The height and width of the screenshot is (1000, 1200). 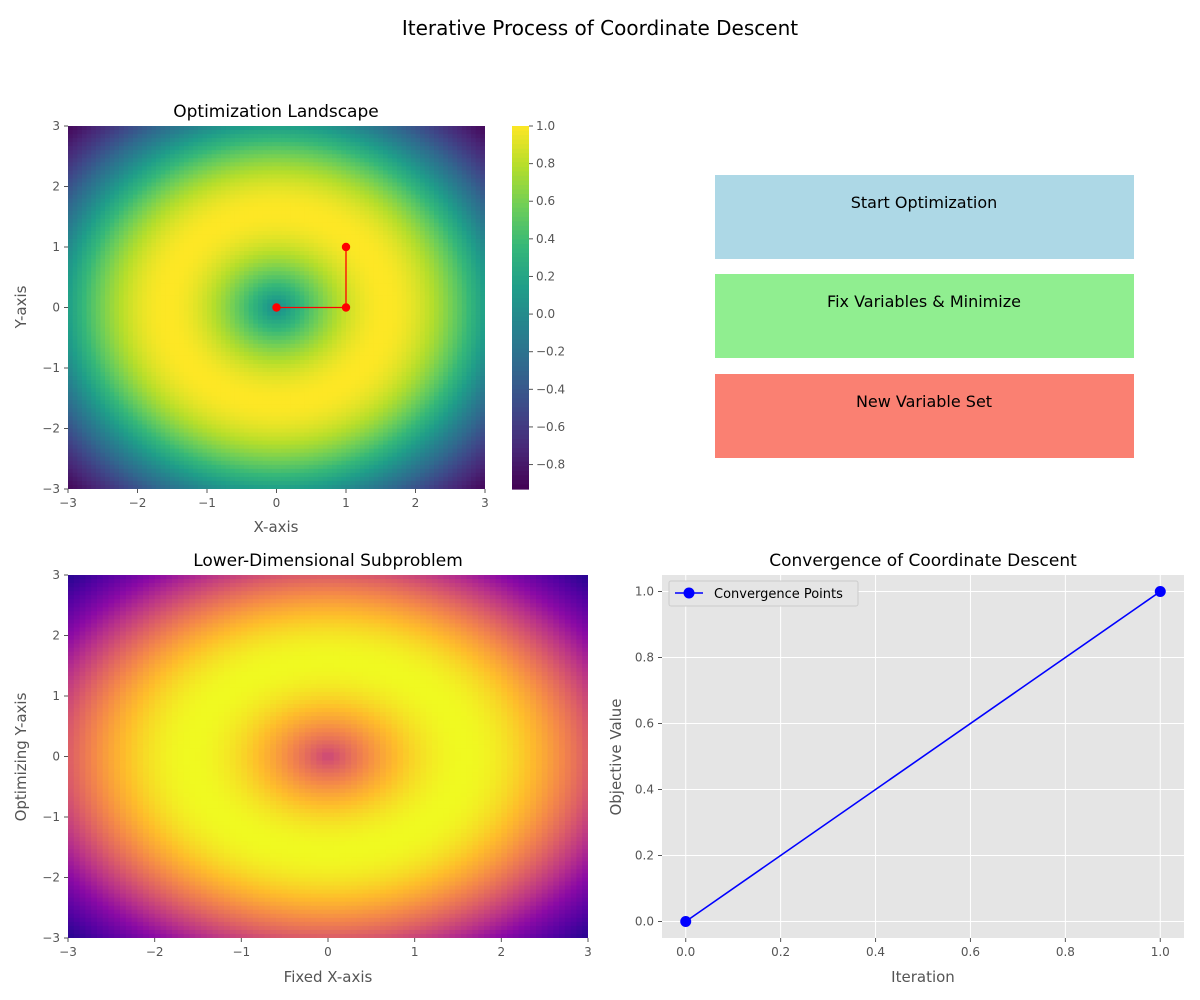 I want to click on legend-box, so click(x=763, y=593).